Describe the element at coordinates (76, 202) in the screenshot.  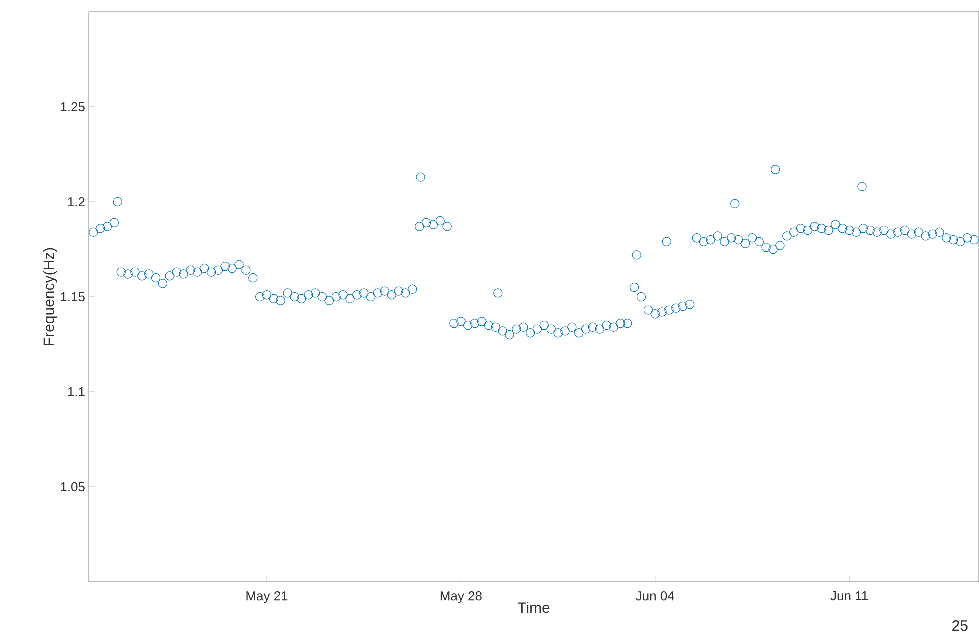
I see `y-tick-label: 1.2` at that location.